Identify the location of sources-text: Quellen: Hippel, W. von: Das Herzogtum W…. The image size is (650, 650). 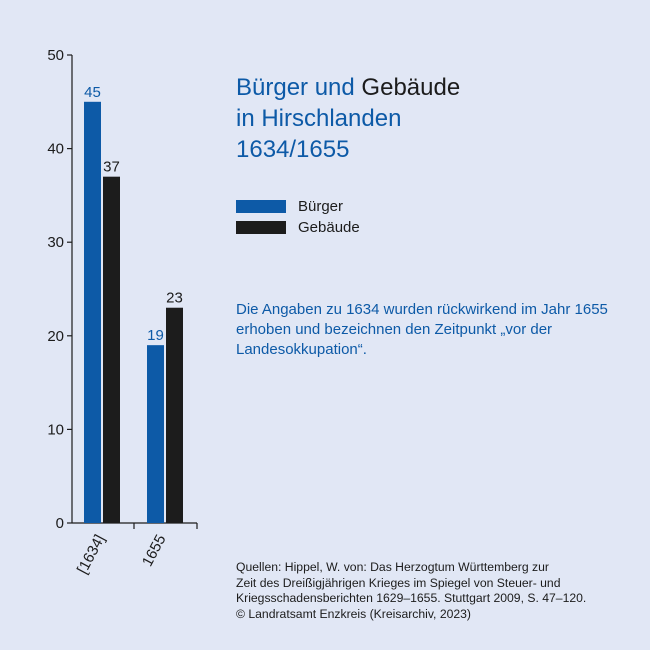
(436, 591).